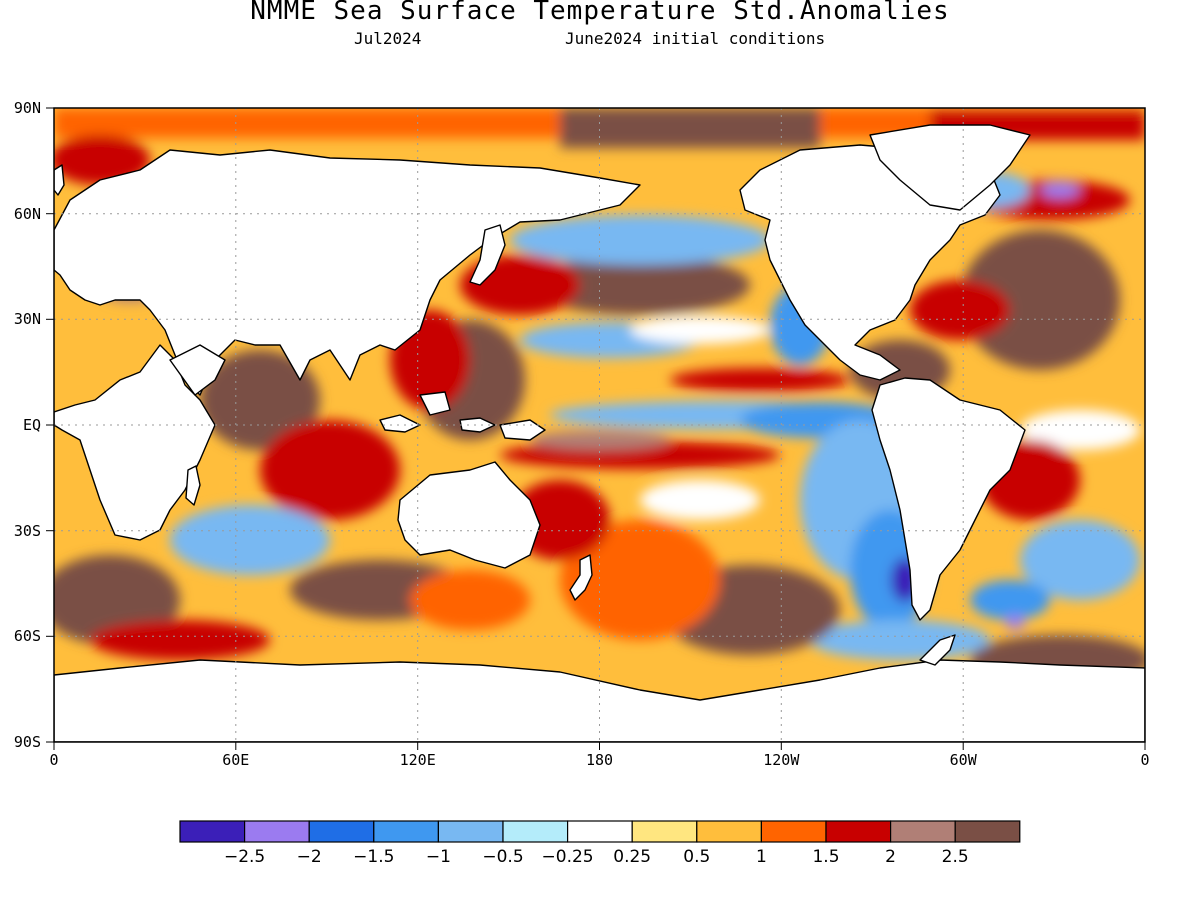  I want to click on lat-label: 30N, so click(27, 319).